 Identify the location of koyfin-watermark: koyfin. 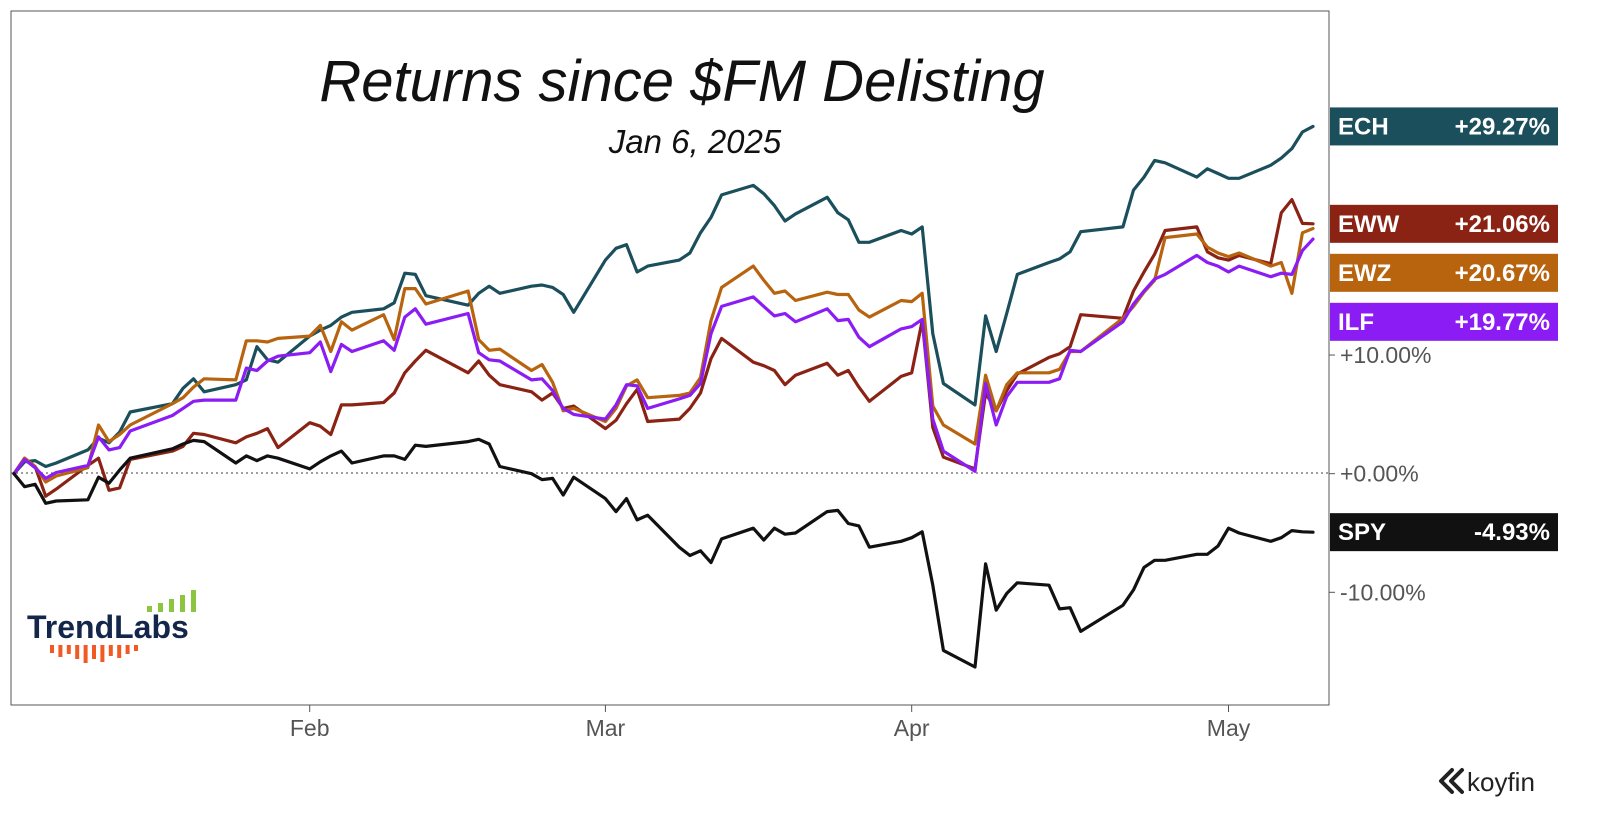
(1487, 782).